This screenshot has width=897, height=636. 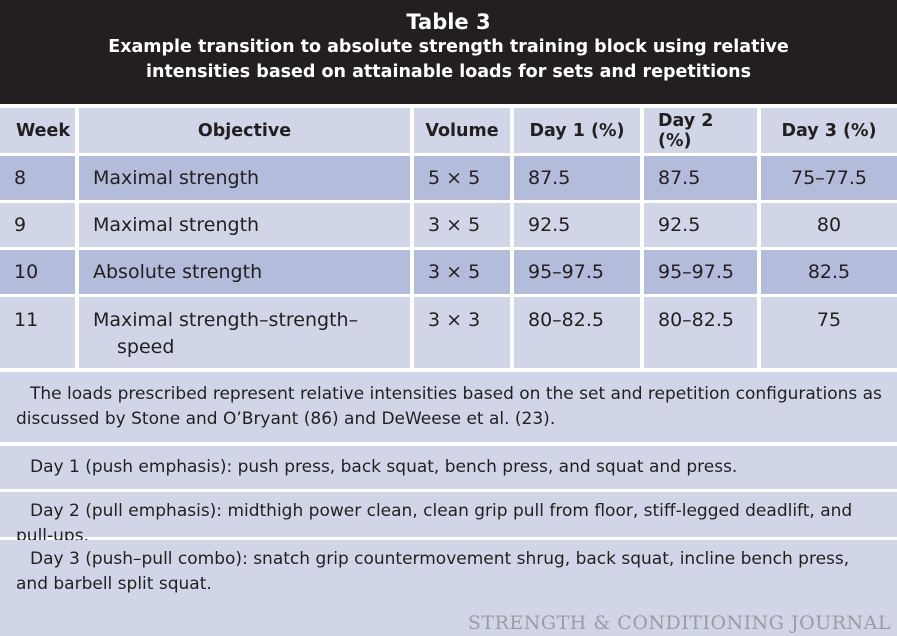 I want to click on cell-day1: 92.5, so click(x=577, y=225).